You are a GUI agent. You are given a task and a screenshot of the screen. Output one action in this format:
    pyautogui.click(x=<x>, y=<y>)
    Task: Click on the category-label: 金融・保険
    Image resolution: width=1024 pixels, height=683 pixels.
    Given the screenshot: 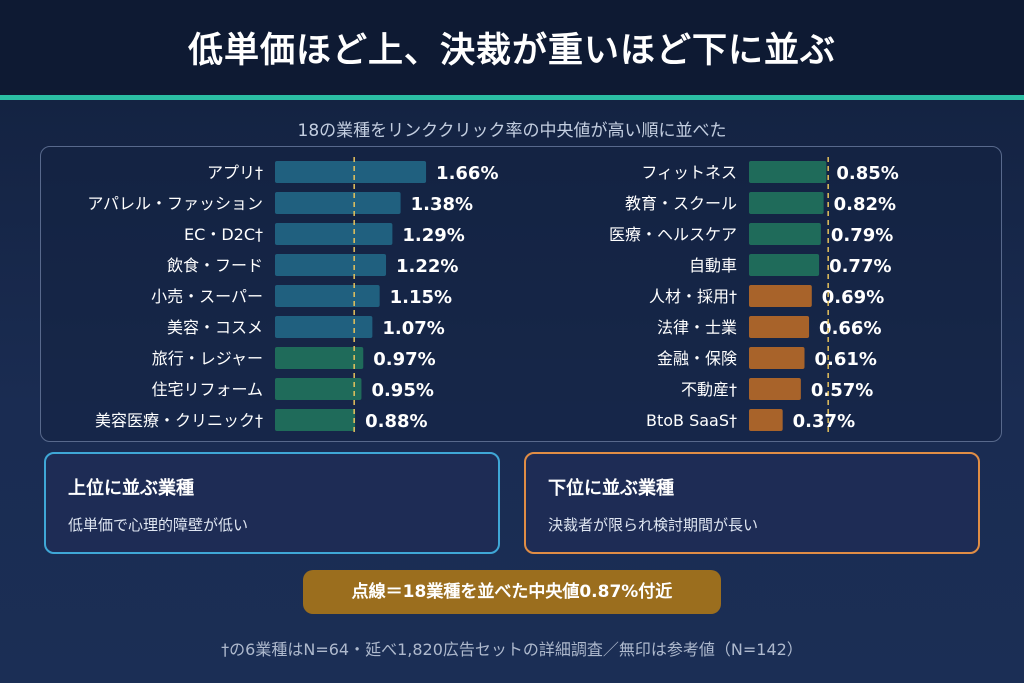 What is the action you would take?
    pyautogui.click(x=697, y=358)
    